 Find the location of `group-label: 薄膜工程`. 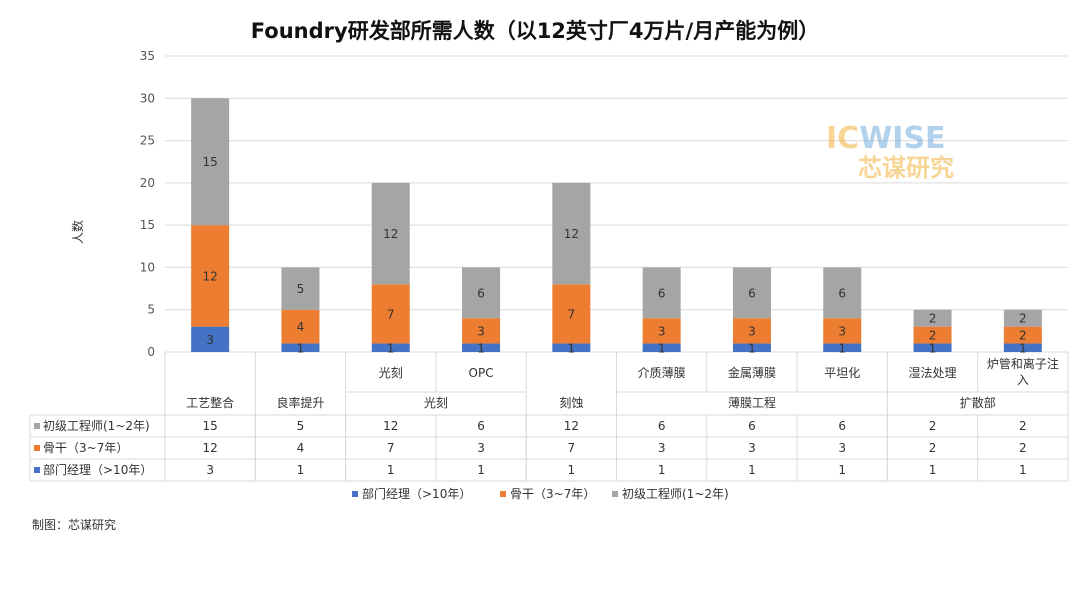

group-label: 薄膜工程 is located at coordinates (752, 402).